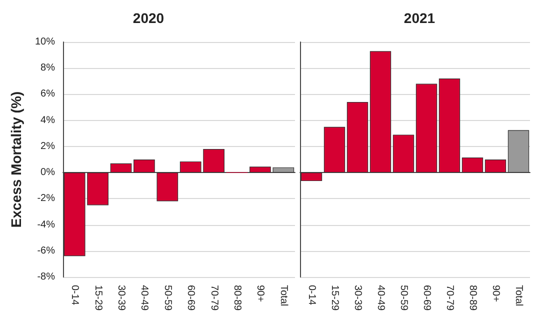 This screenshot has width=542, height=323. Describe the element at coordinates (48, 146) in the screenshot. I see `y-tick-label: 2%` at that location.